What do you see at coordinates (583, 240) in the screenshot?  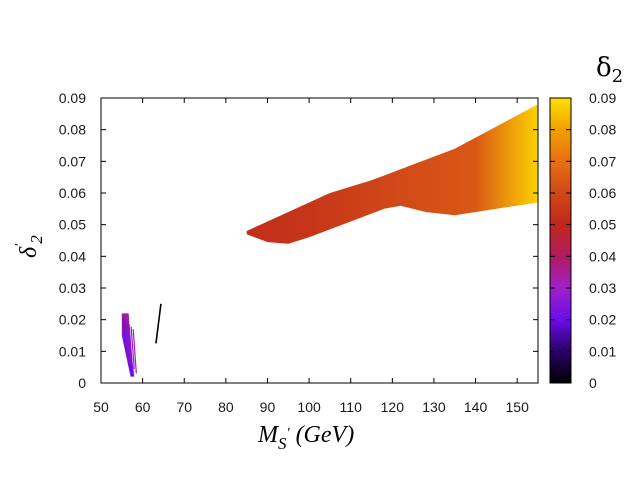 I see `colorbar-ticks: 0 0.01 0.02 0.03 0.04 0.05 0.06 0.07 0.08 0.09` at bounding box center [583, 240].